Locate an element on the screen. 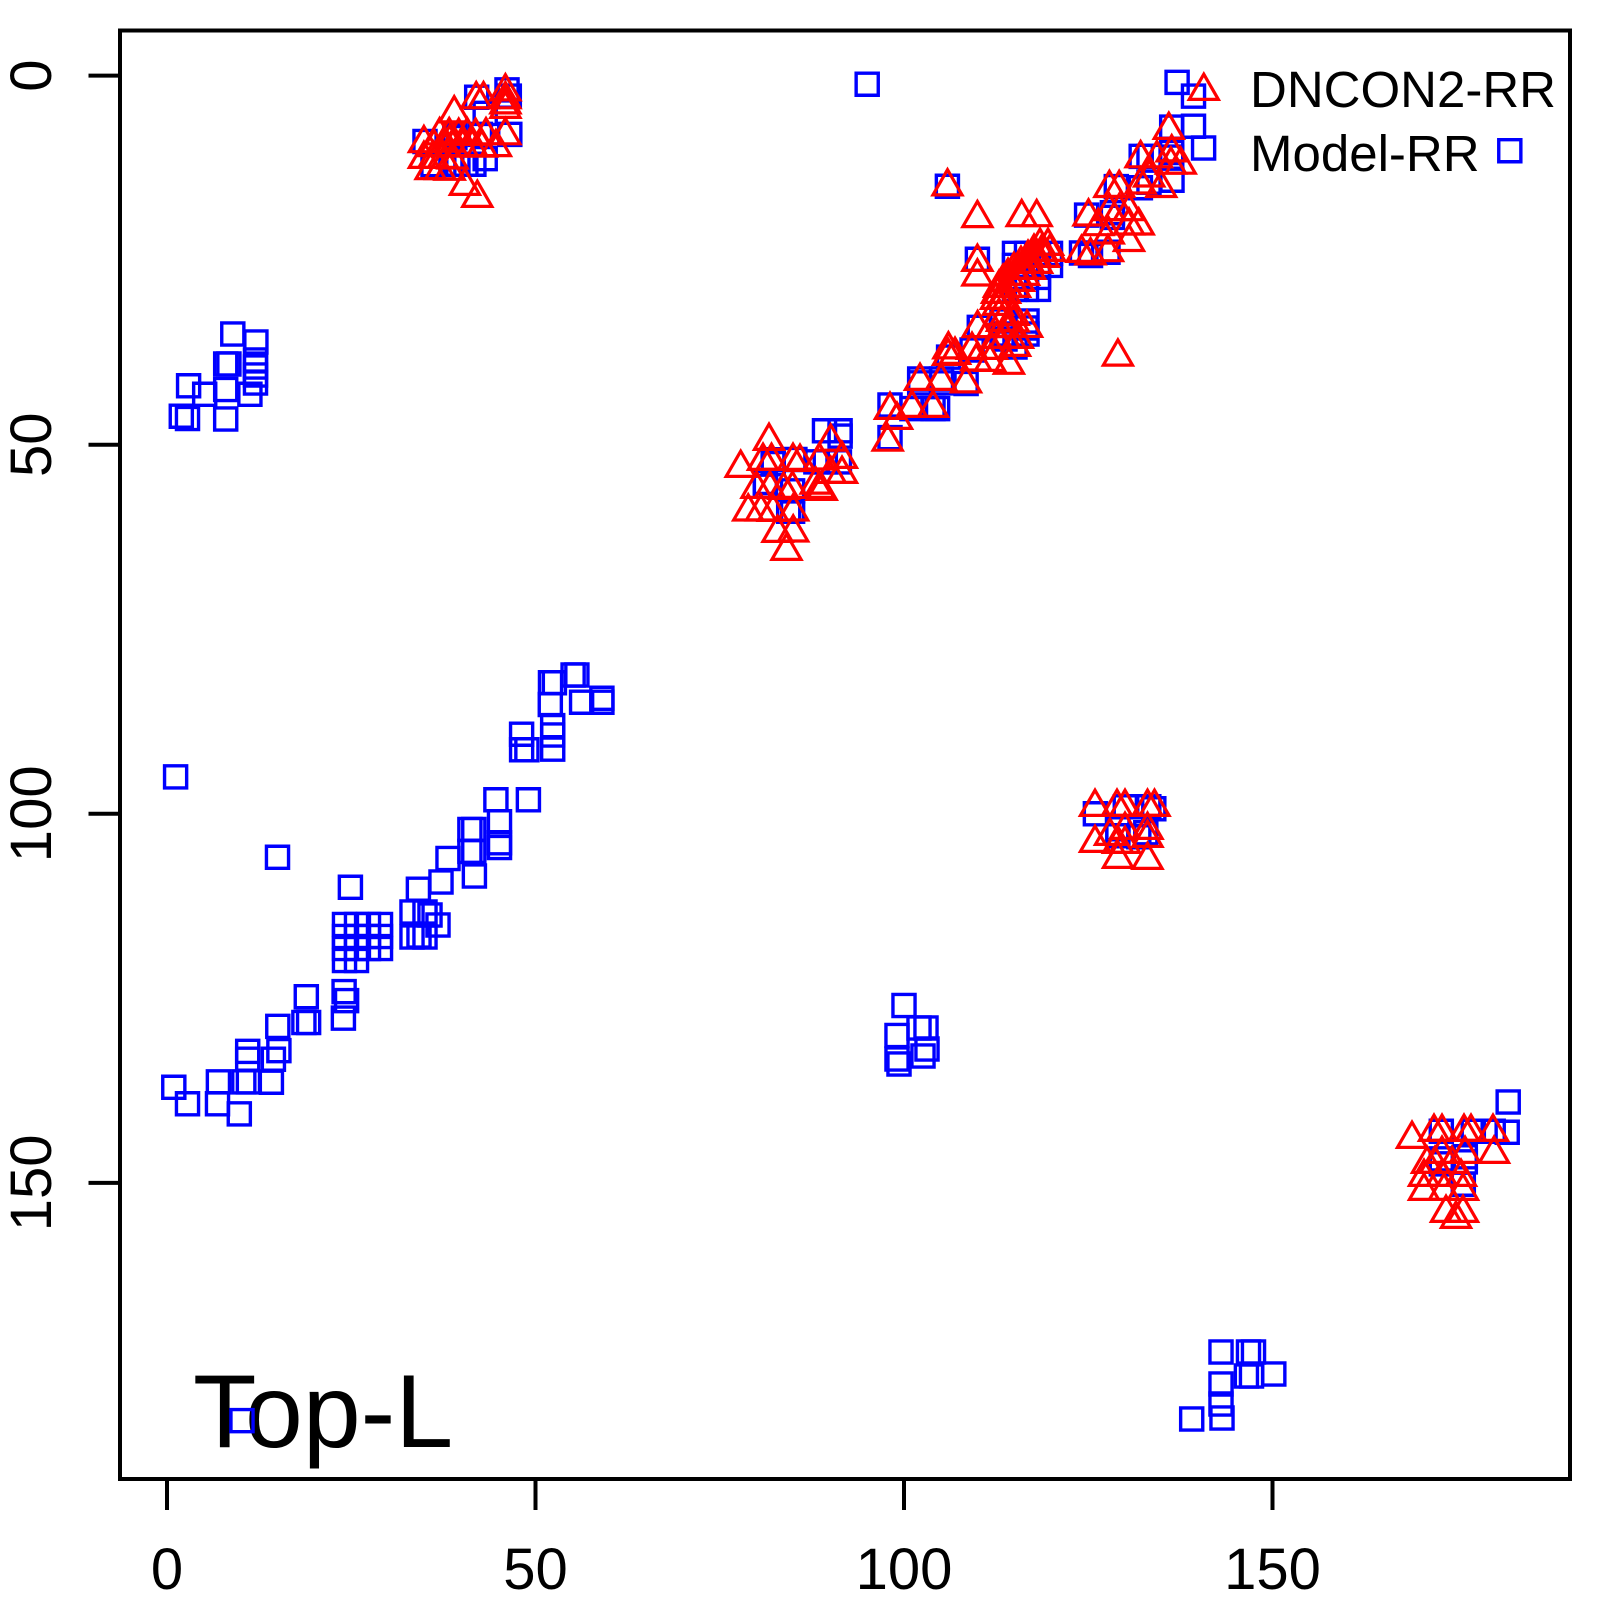  svg-text: DNCON2-RR is located at coordinates (1403, 89).